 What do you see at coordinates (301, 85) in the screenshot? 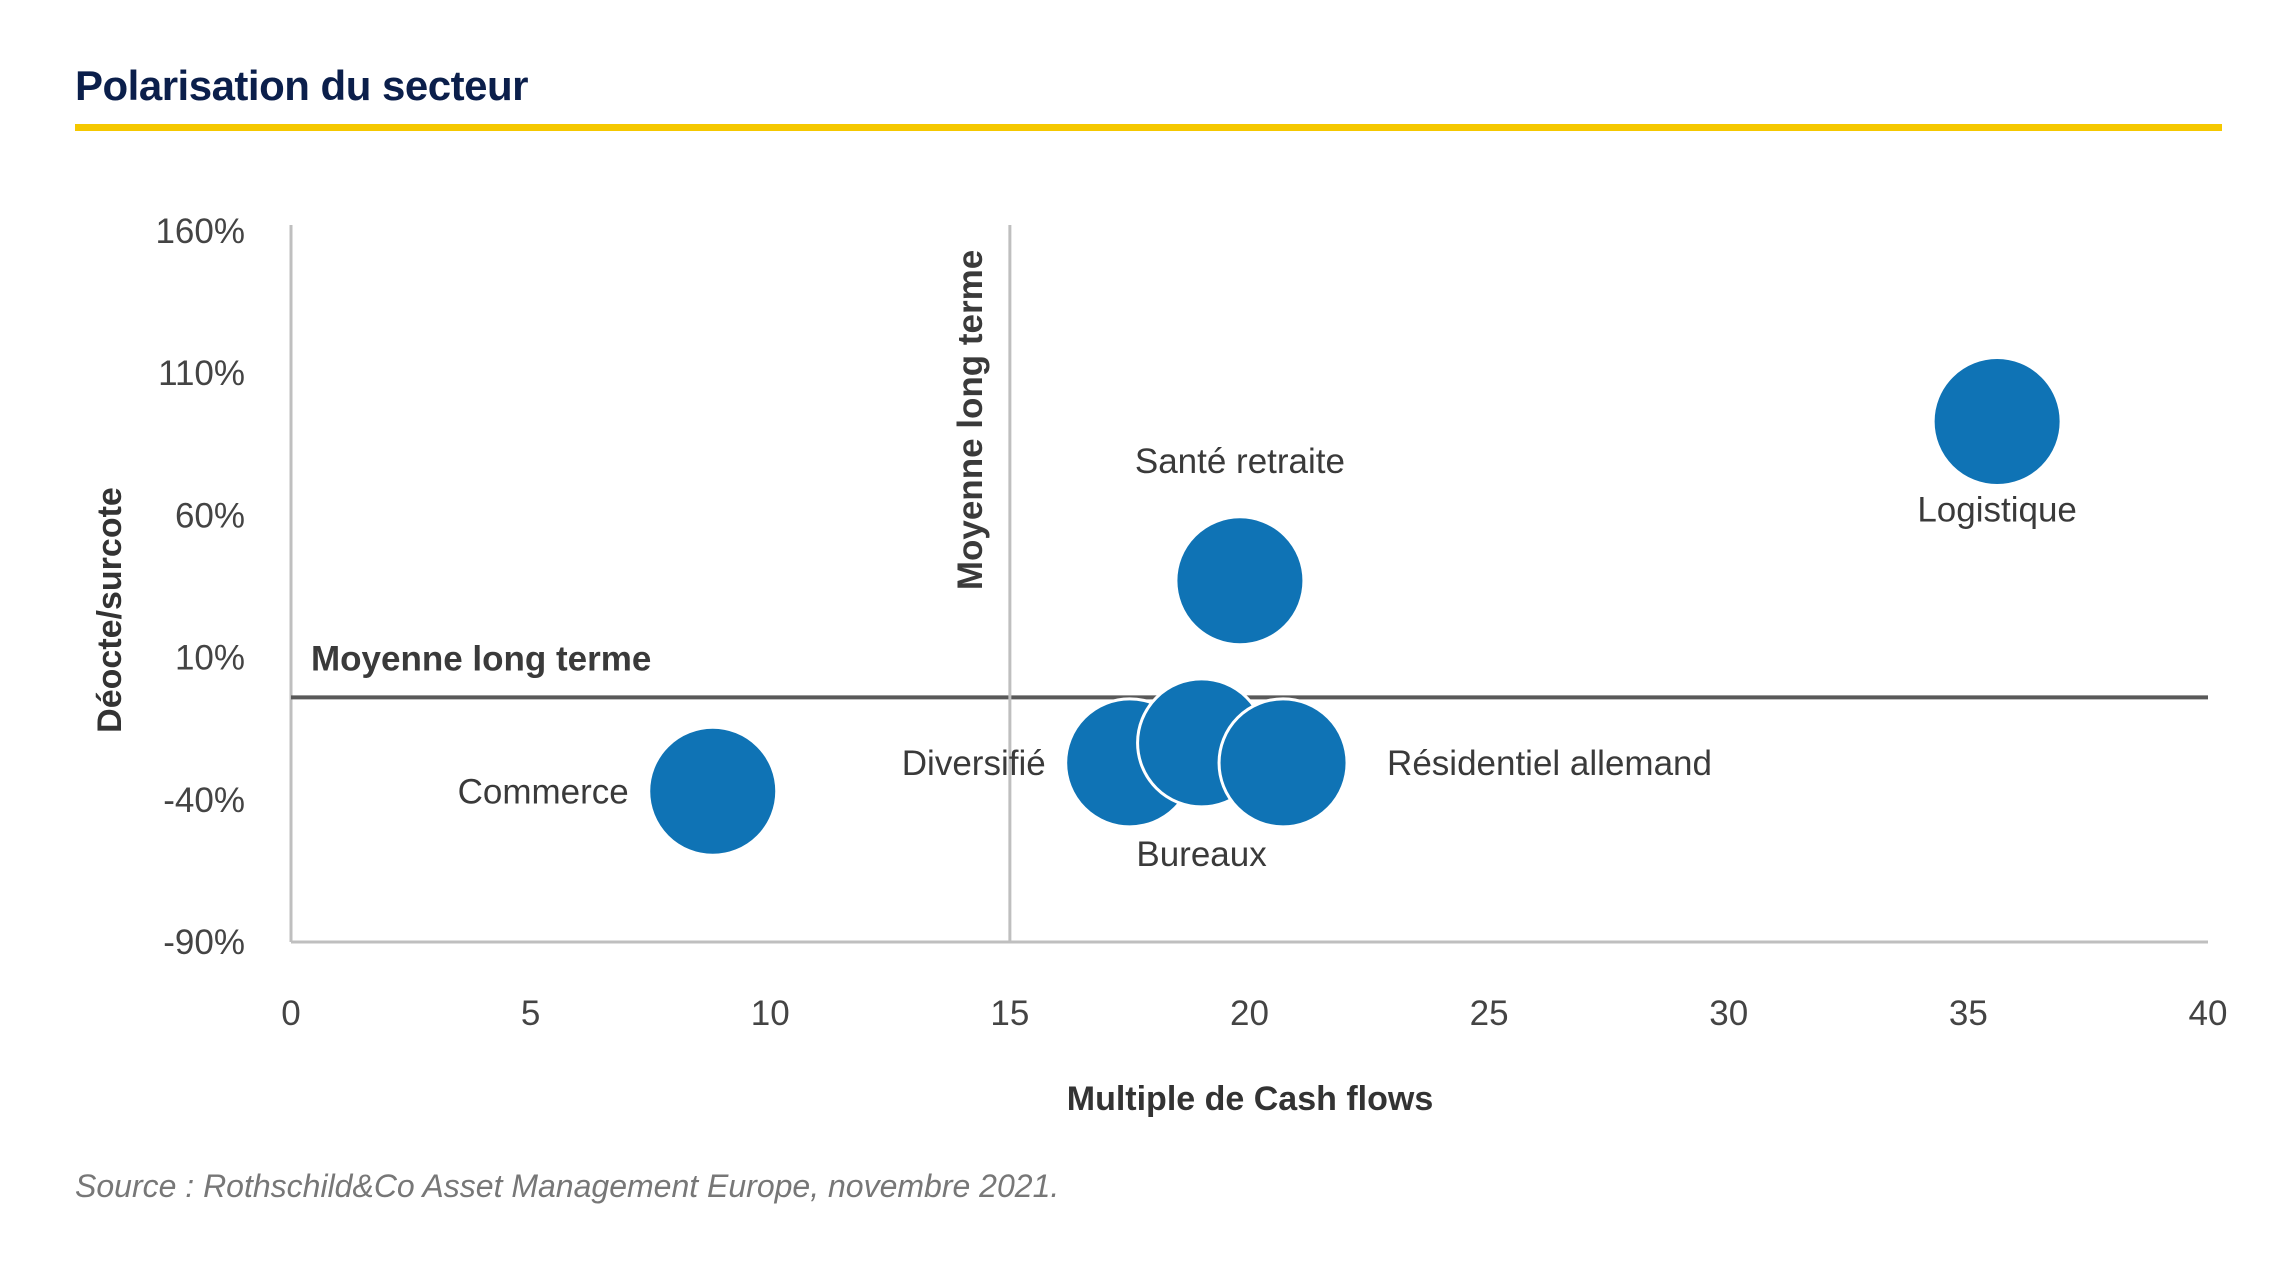
I see `chart-title: Polarisation du secteur` at bounding box center [301, 85].